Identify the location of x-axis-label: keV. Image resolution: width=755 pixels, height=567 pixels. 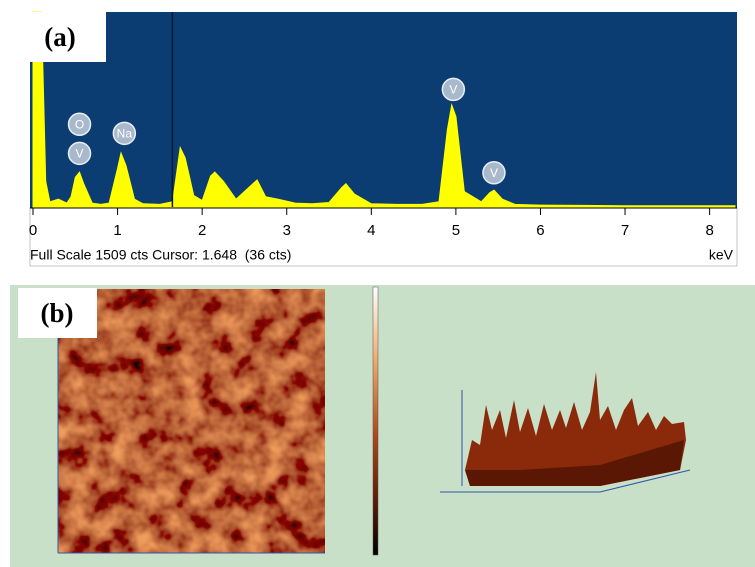
(721, 255).